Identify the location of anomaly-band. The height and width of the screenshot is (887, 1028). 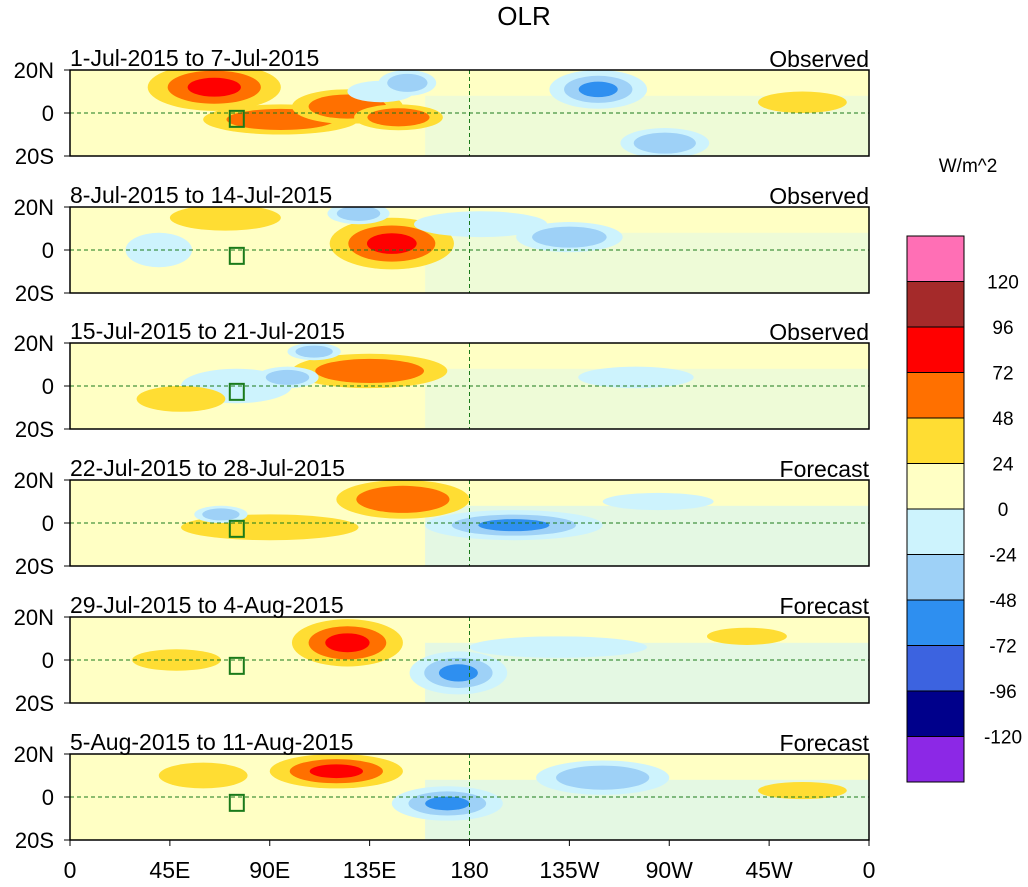
(647, 262).